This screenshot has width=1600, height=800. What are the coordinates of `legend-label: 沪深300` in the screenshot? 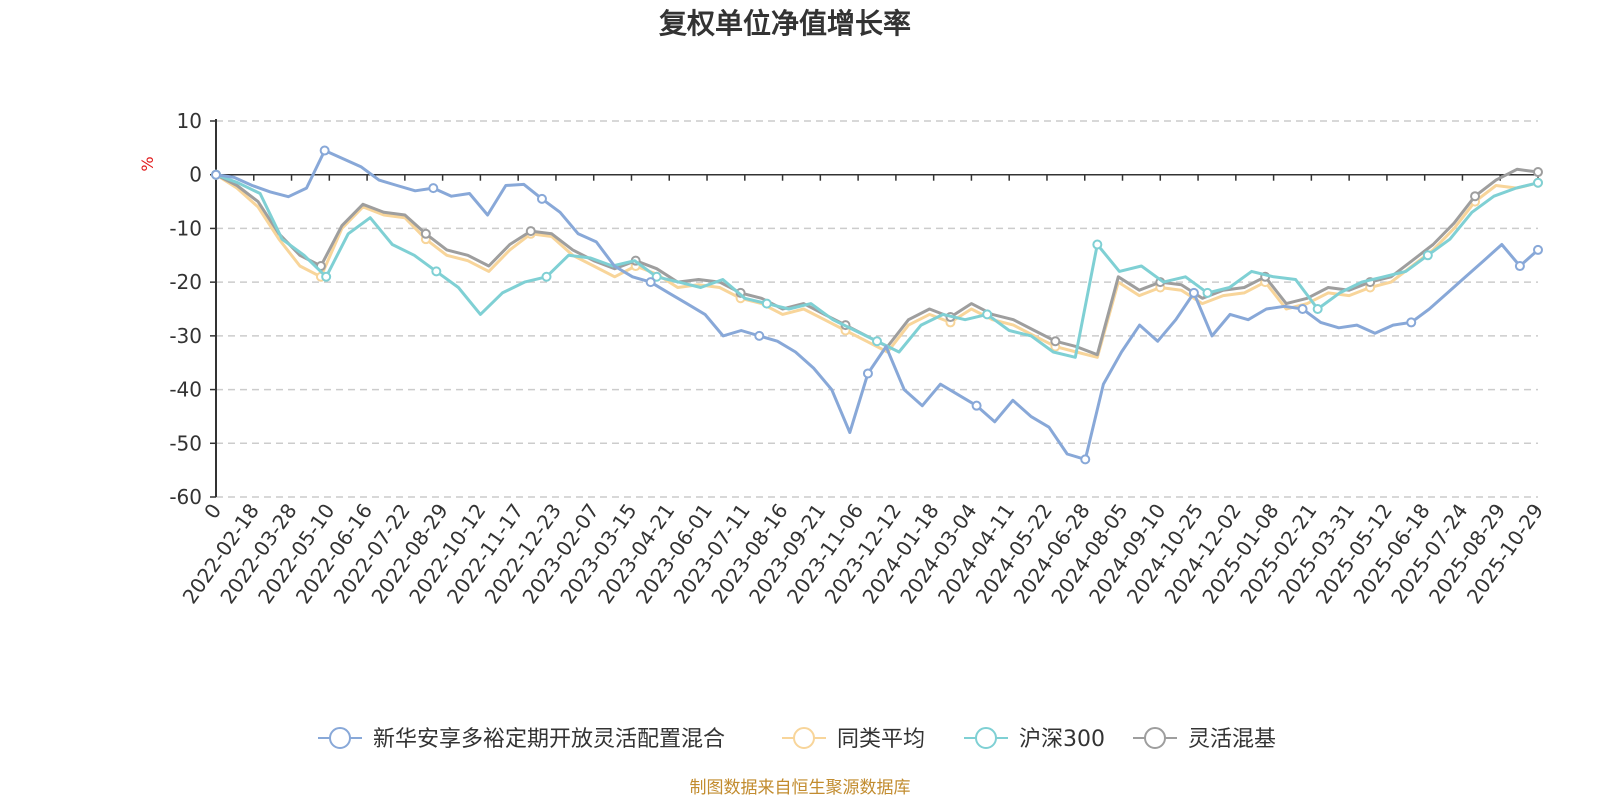 It's located at (1062, 739).